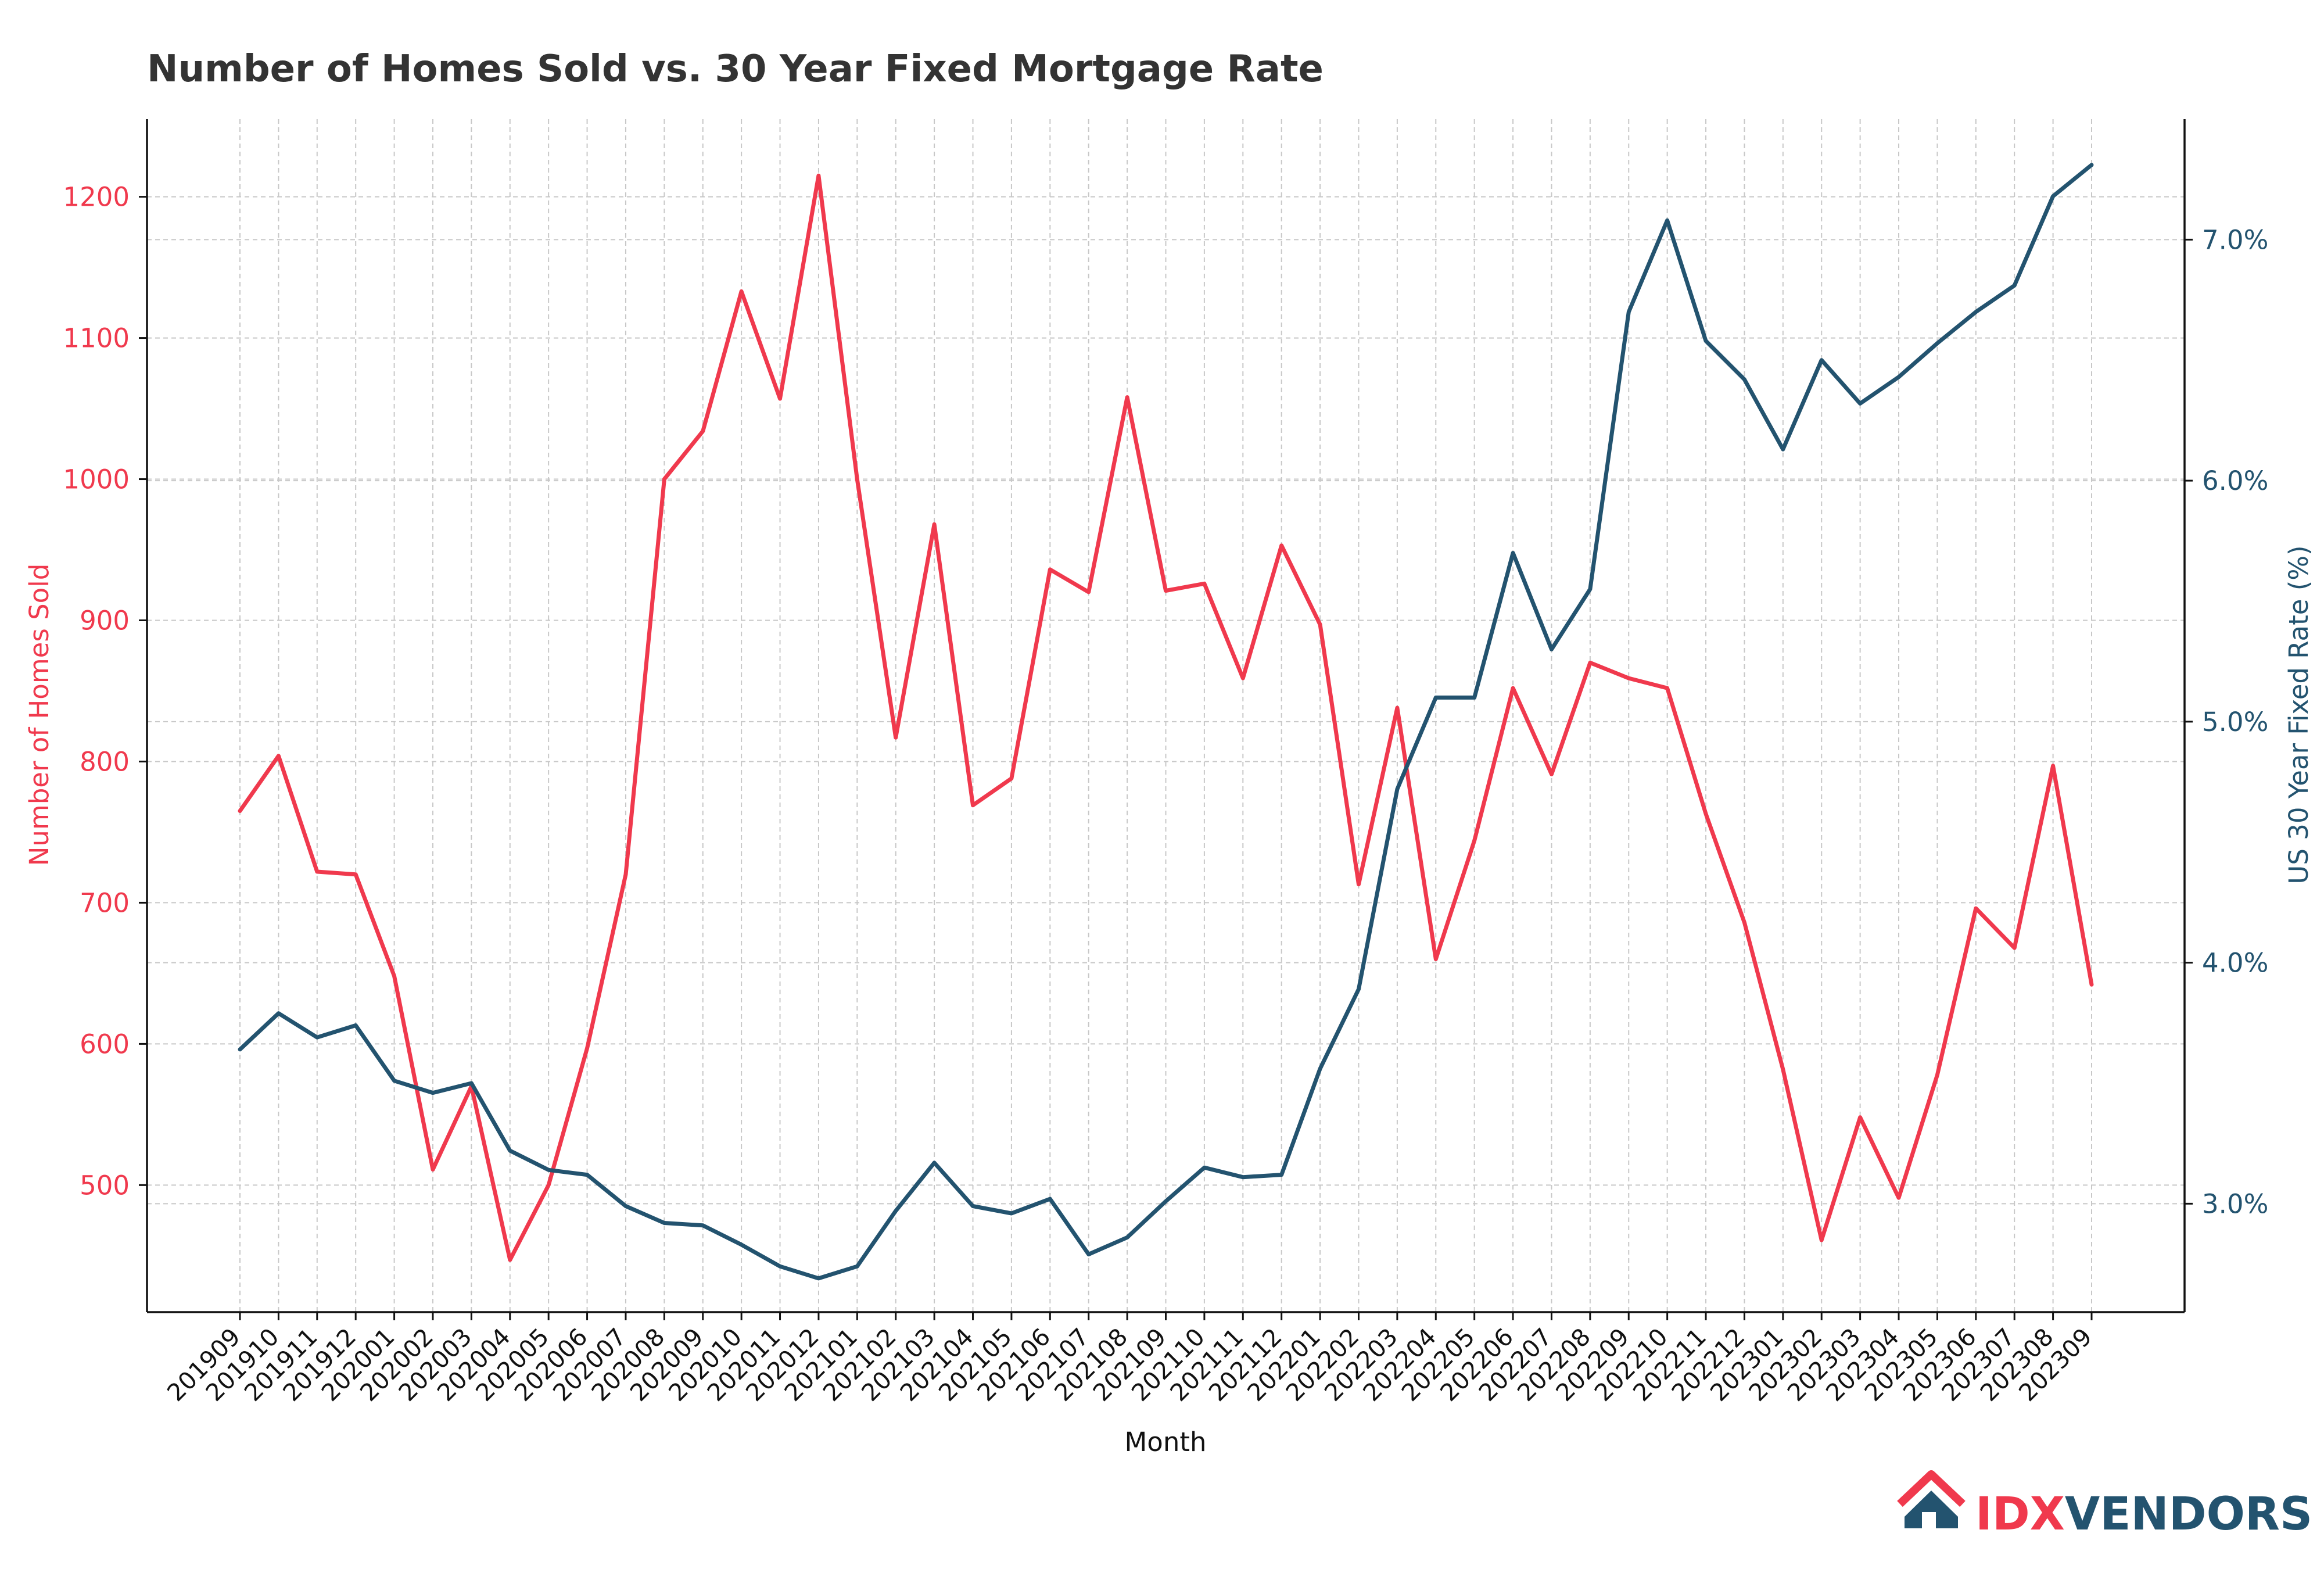 This screenshot has height=1569, width=2324. What do you see at coordinates (2143, 1515) in the screenshot?
I see `logo-wordmark: IDXVENDORS` at bounding box center [2143, 1515].